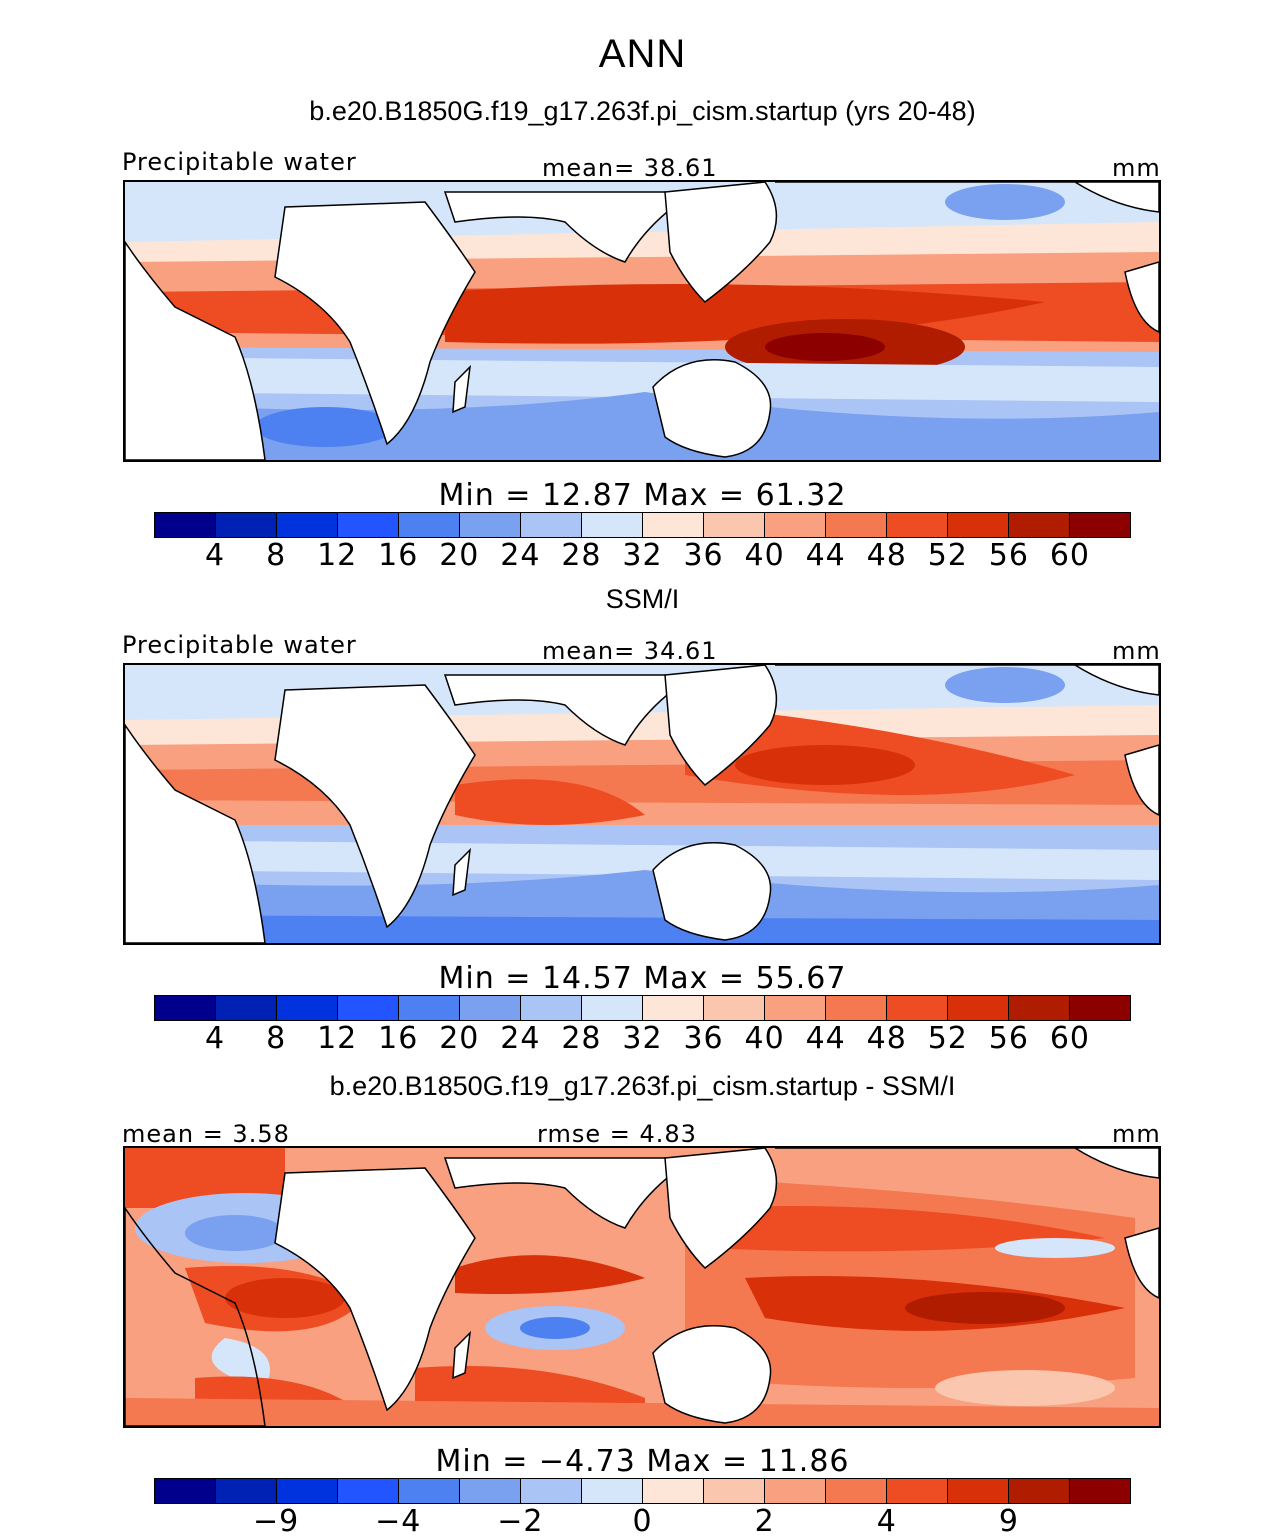 The image size is (1285, 1540). I want to click on panel-1-land, so click(642, 321).